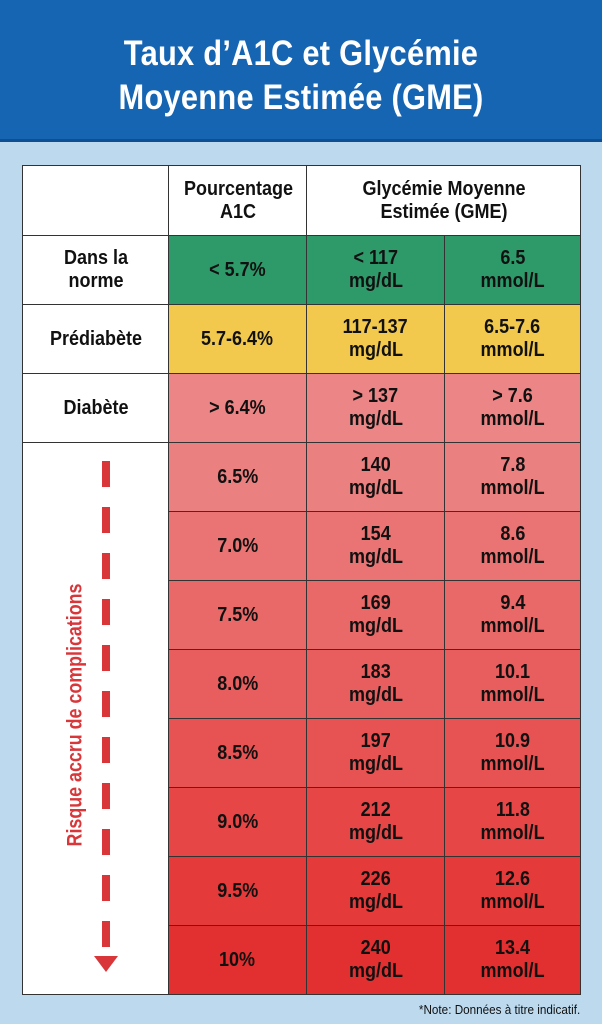 The height and width of the screenshot is (1024, 602). I want to click on risk-label: Risque accru de complications, so click(75, 715).